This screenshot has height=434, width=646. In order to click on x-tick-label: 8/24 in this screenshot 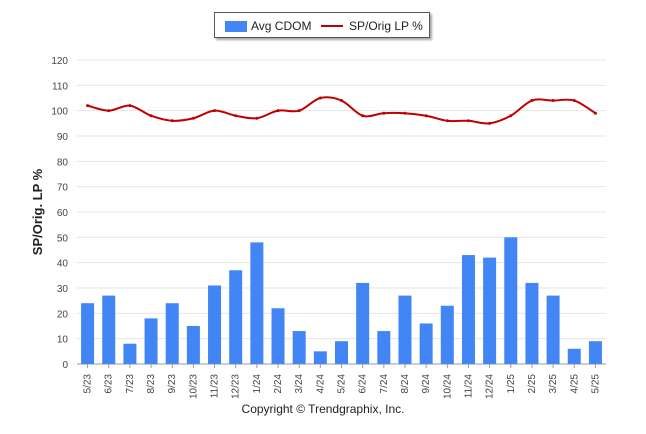, I will do `click(405, 384)`.